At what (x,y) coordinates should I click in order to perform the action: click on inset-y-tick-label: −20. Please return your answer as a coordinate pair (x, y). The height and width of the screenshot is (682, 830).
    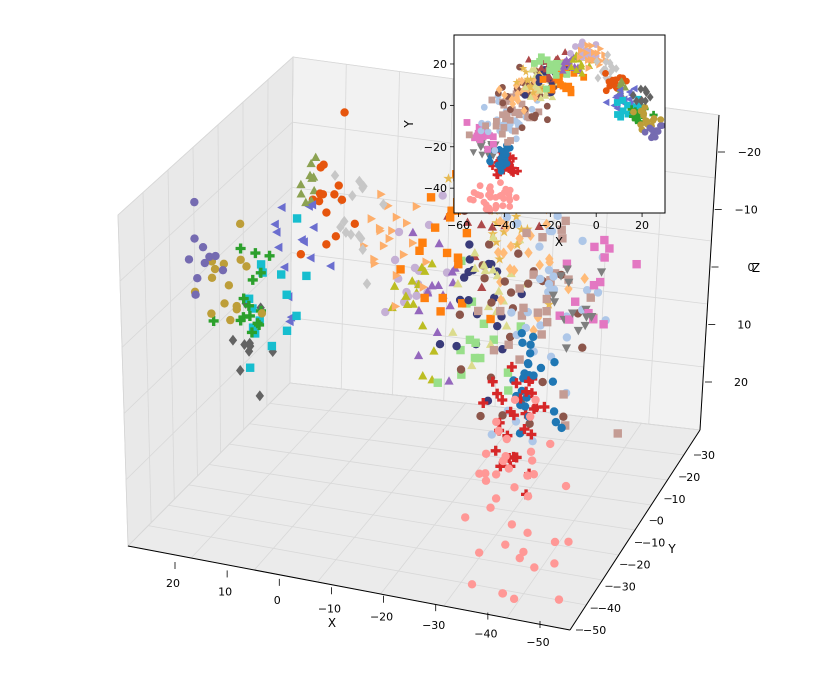
    Looking at the image, I should click on (435, 147).